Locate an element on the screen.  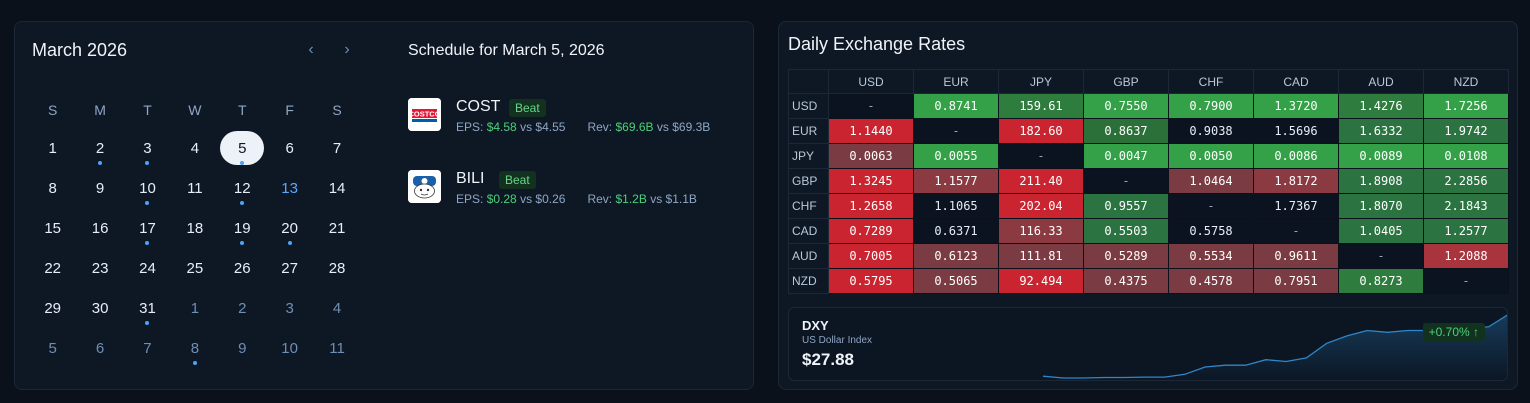
rate-cell: 0.5503 is located at coordinates (1126, 231).